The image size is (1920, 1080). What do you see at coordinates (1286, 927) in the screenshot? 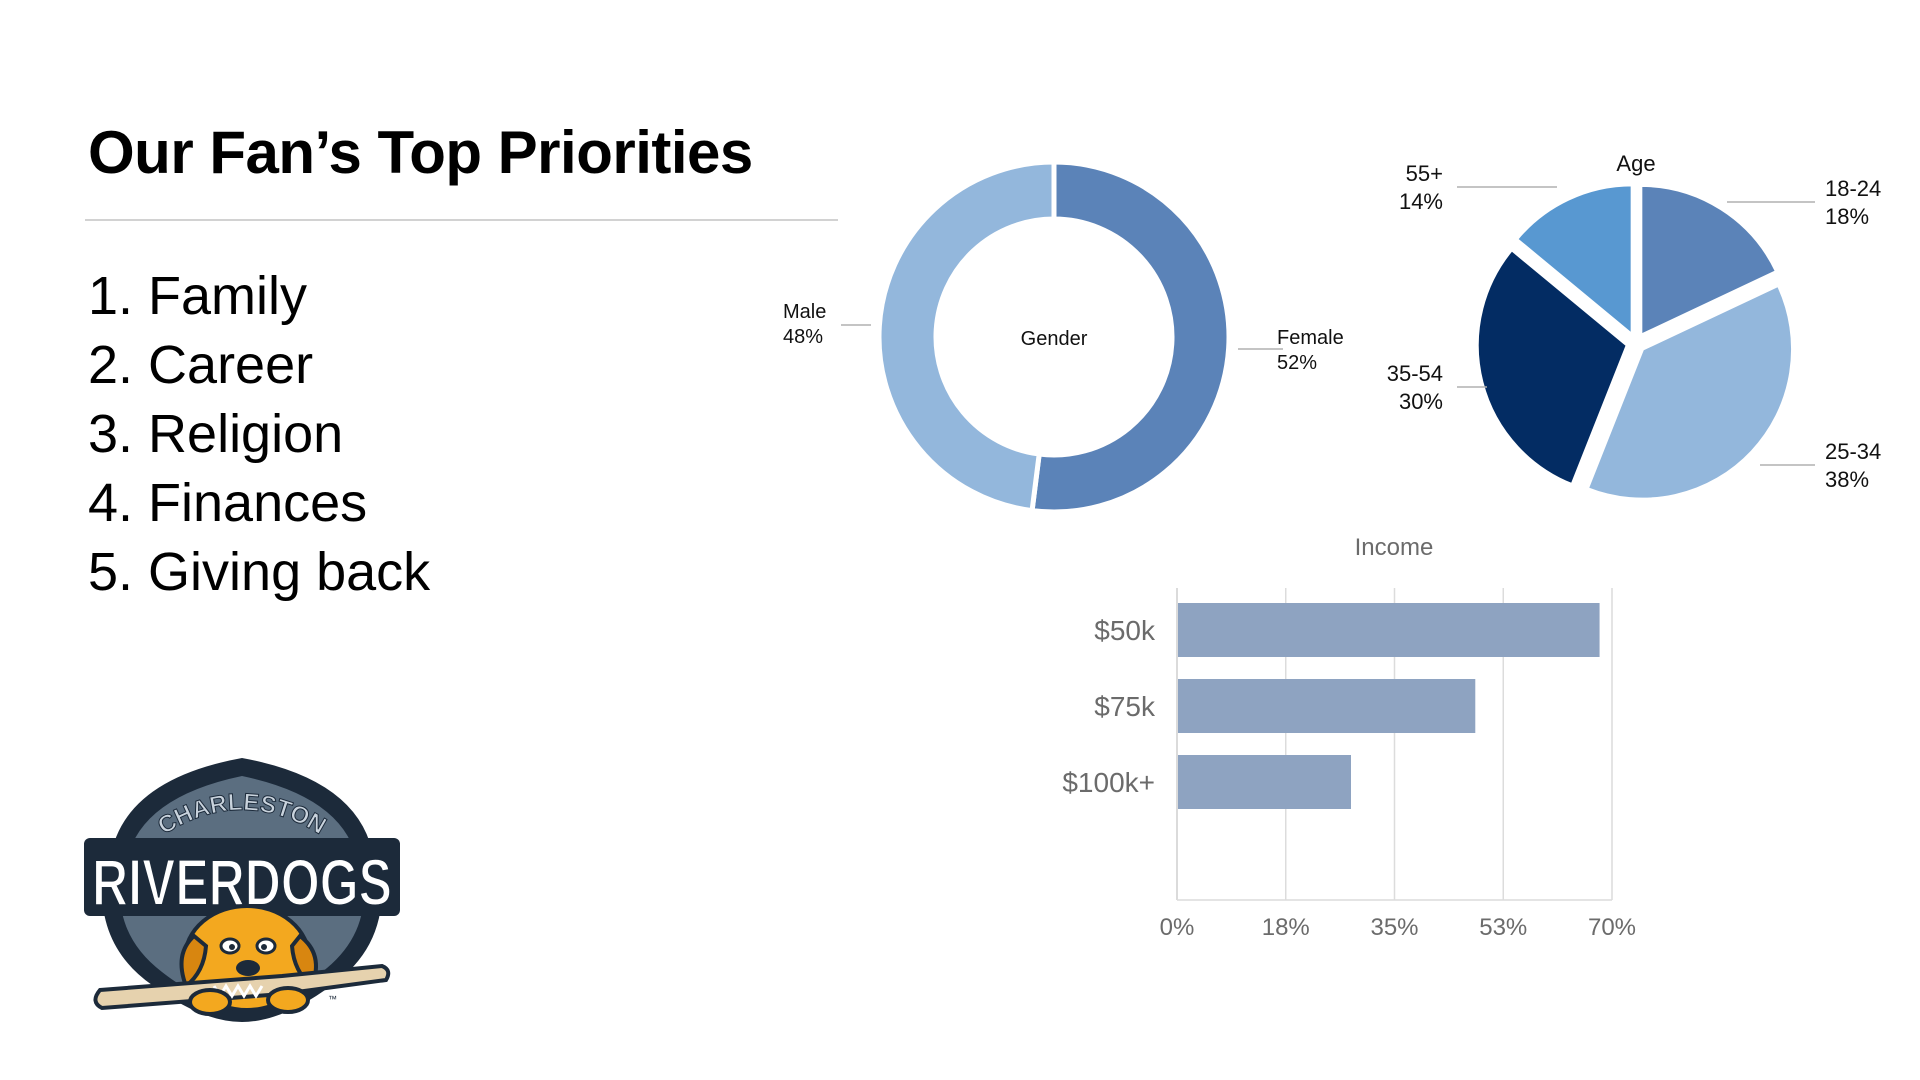
I see `income-tick-label: 18%` at bounding box center [1286, 927].